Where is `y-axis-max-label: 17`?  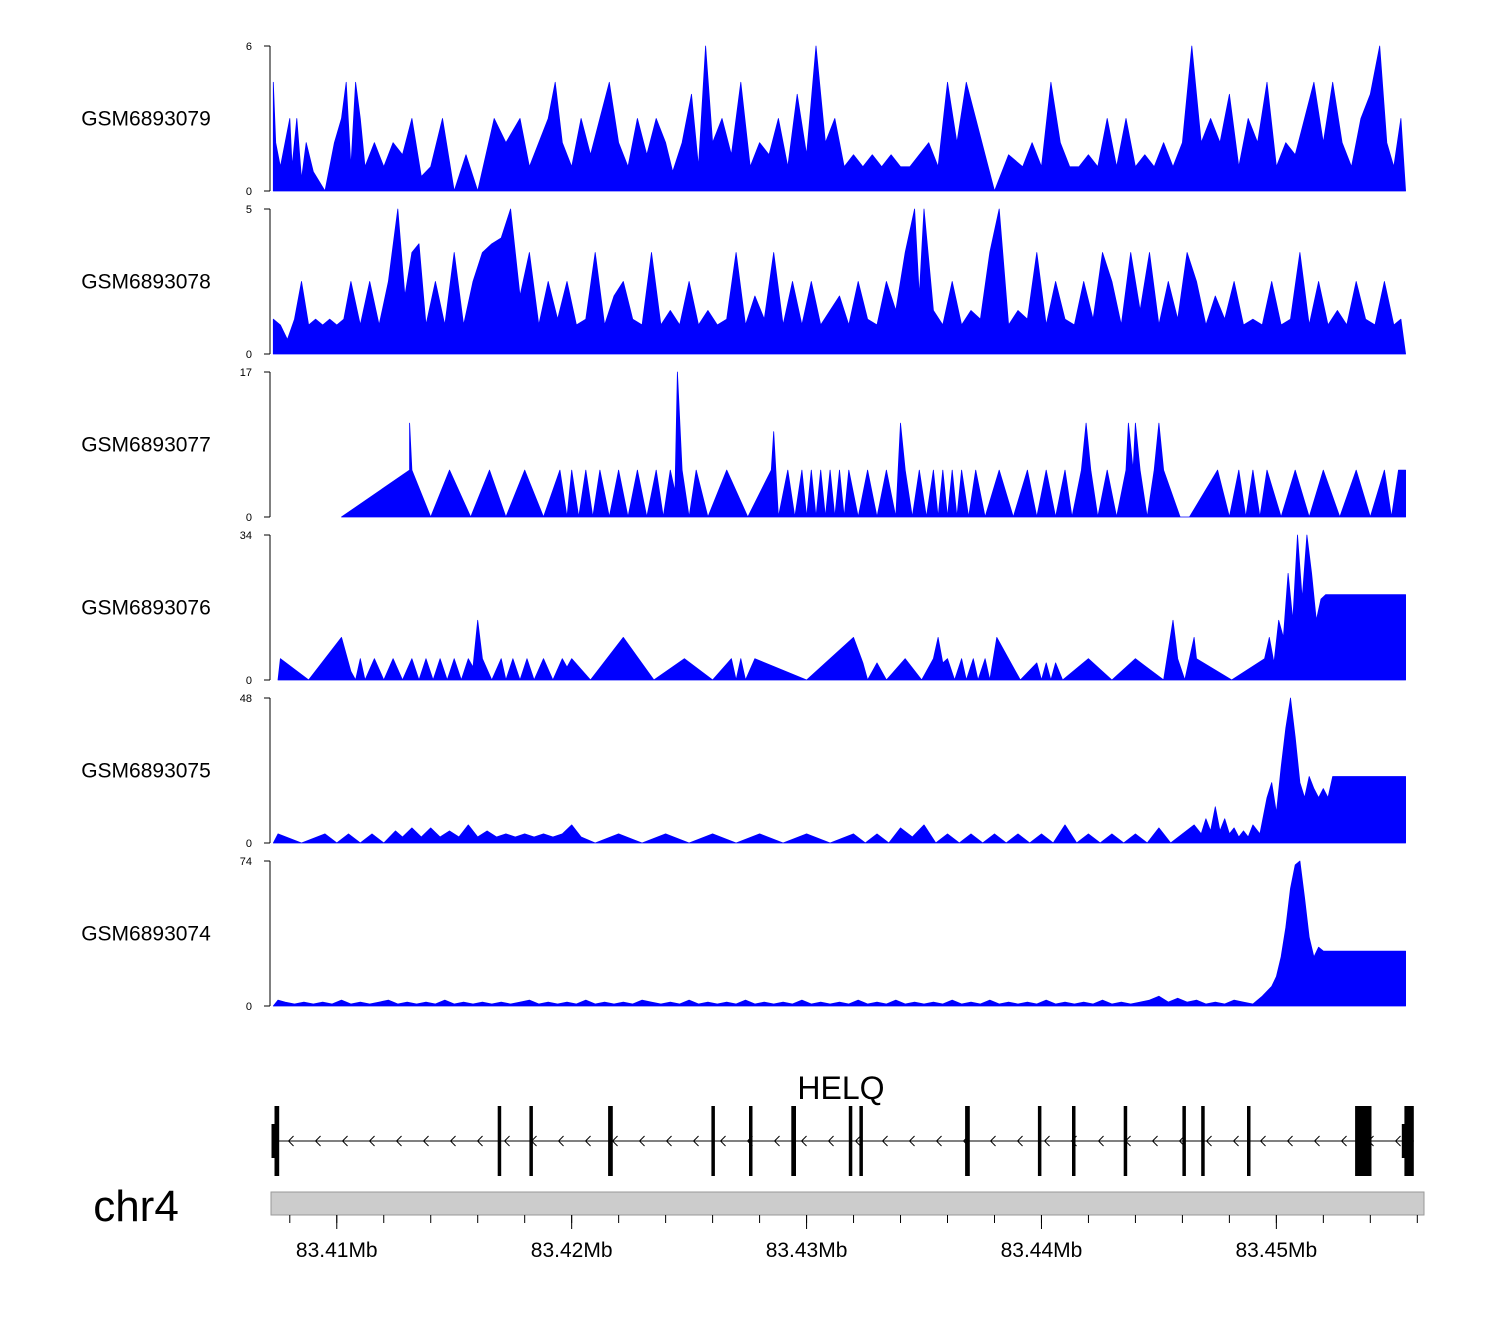
y-axis-max-label: 17 is located at coordinates (246, 373).